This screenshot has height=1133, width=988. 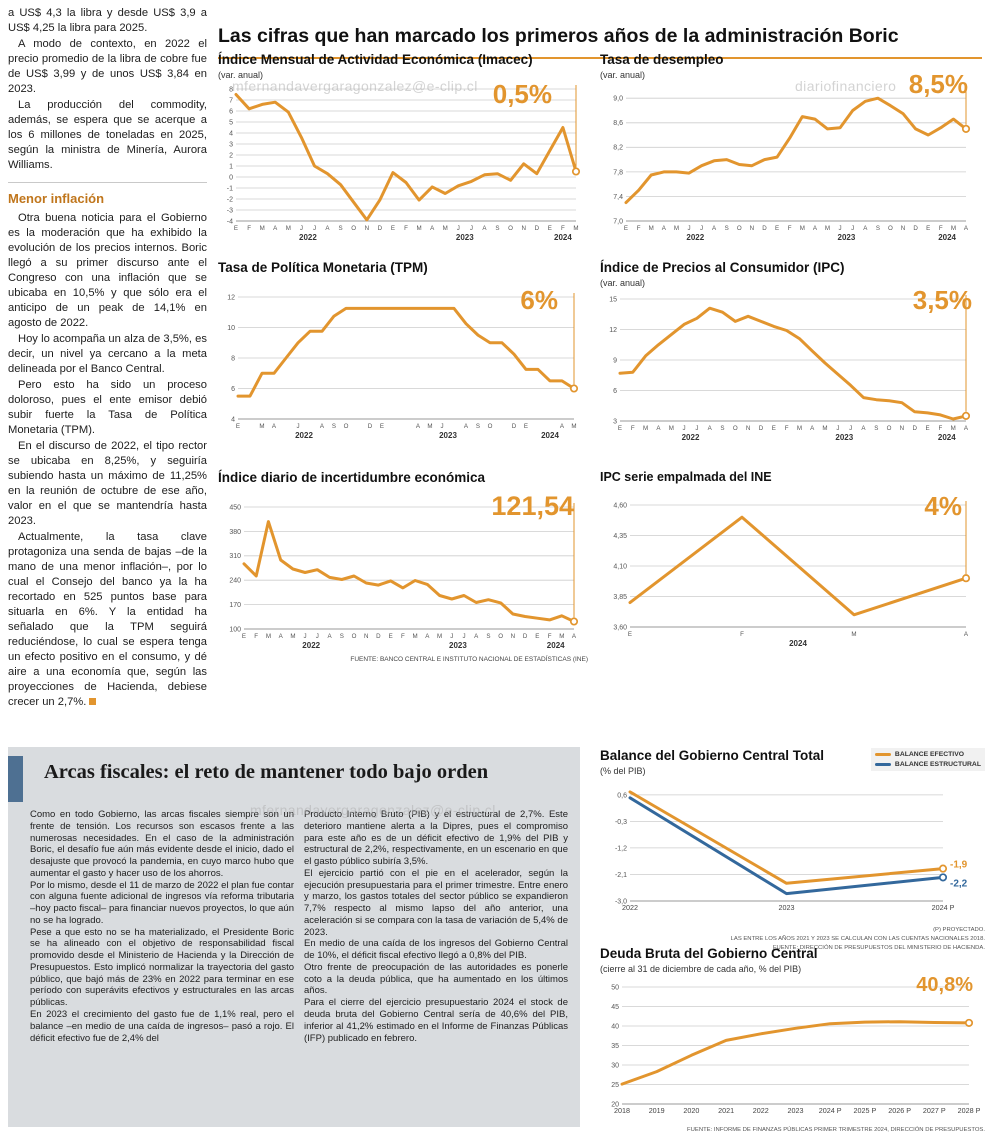 I want to click on svg-text: 7,4, so click(x=618, y=196).